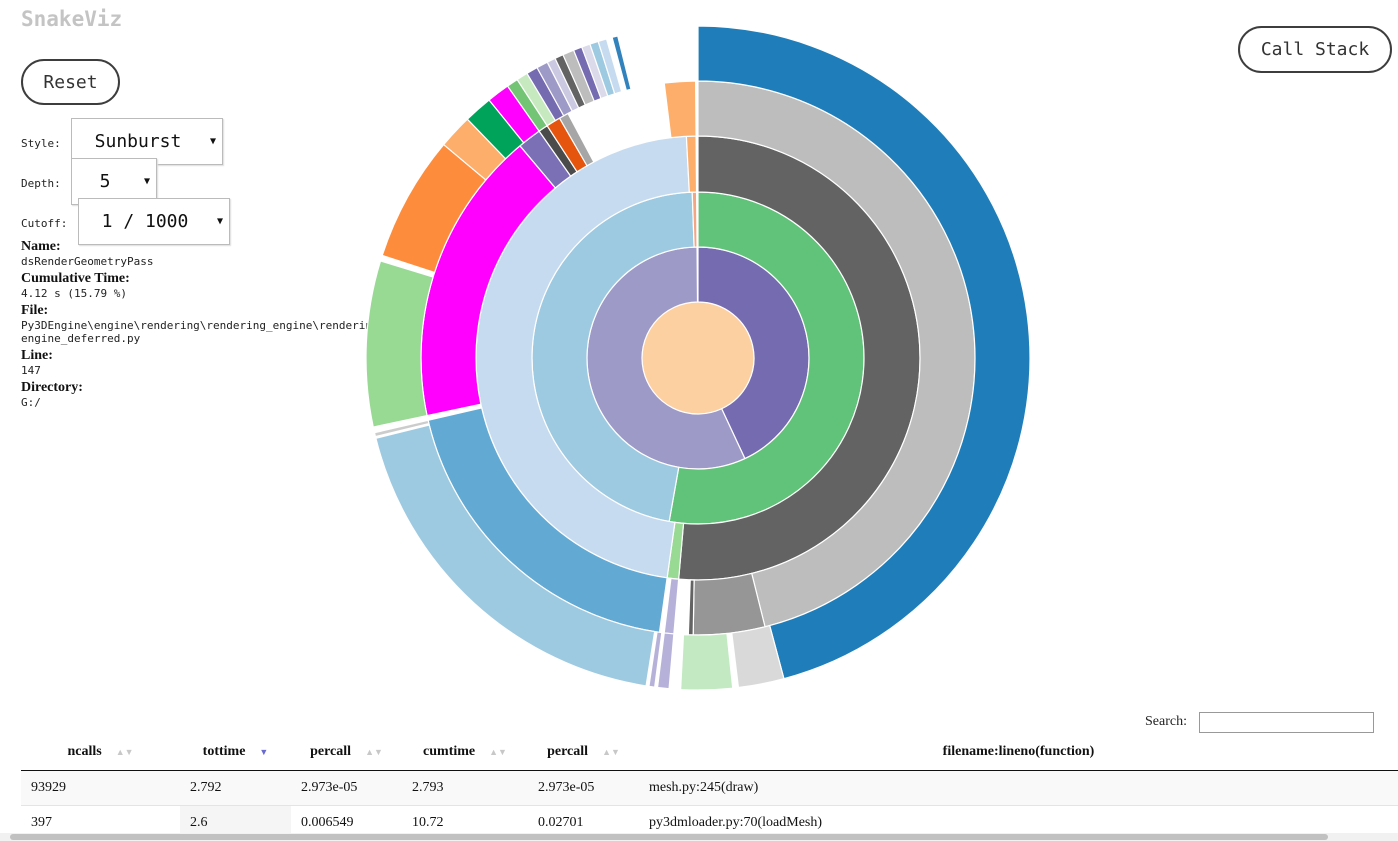 This screenshot has width=1398, height=841. What do you see at coordinates (1286, 722) in the screenshot?
I see `search-input` at bounding box center [1286, 722].